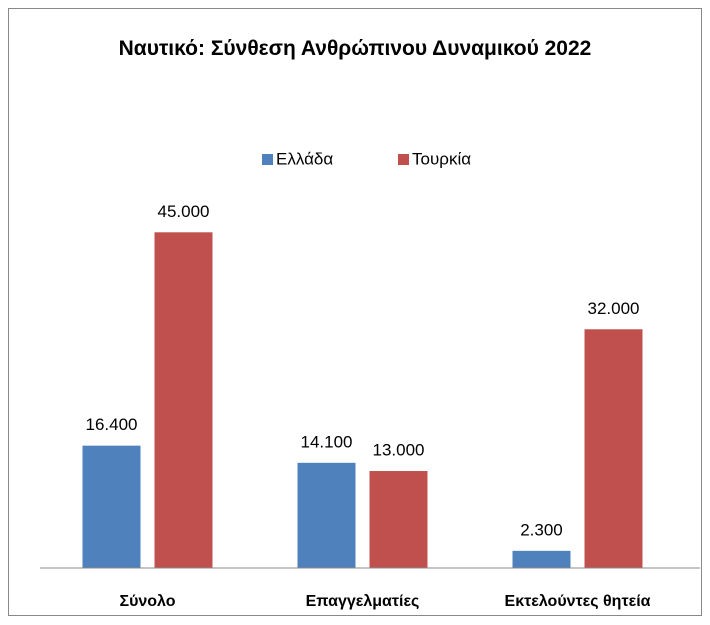  Describe the element at coordinates (541, 529) in the screenshot. I see `data-label: 2.300` at that location.